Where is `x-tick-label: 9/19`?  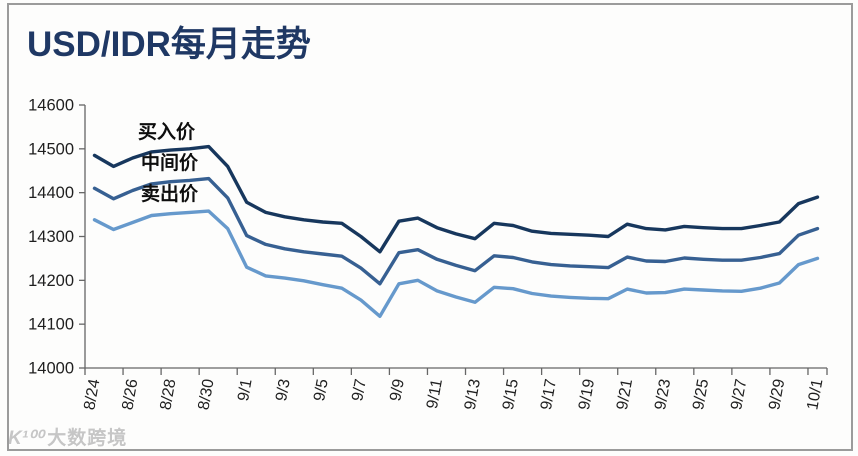
x-tick-label: 9/19 is located at coordinates (587, 395).